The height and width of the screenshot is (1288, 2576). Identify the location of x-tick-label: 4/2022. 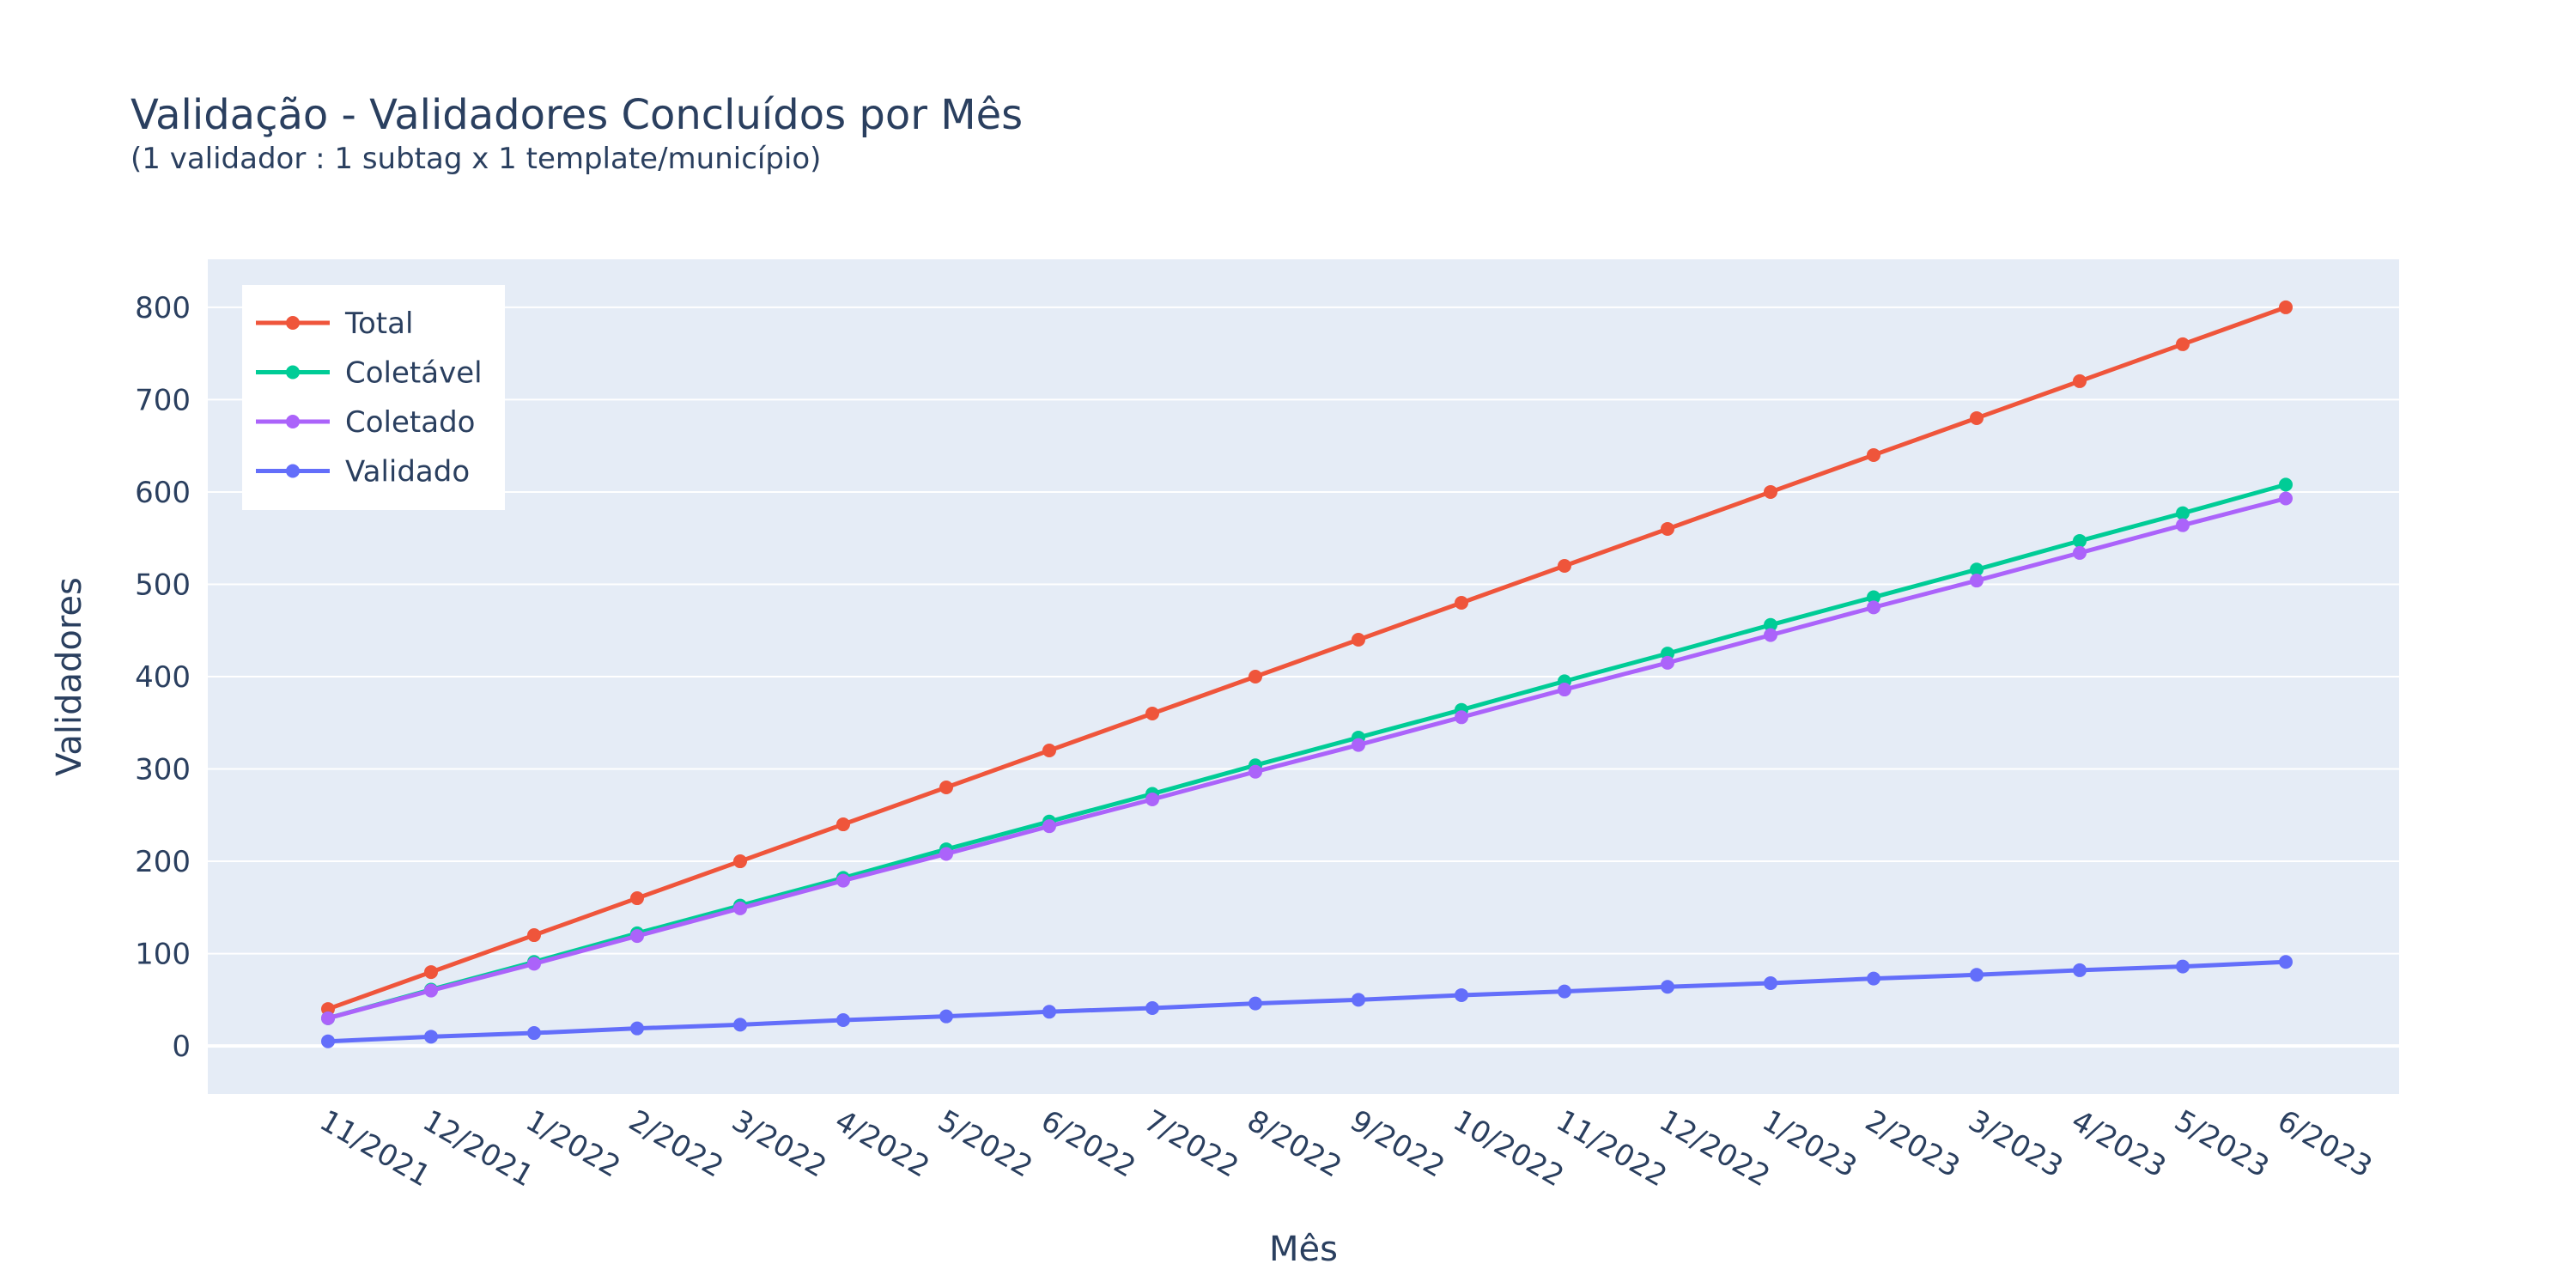
(882, 1144).